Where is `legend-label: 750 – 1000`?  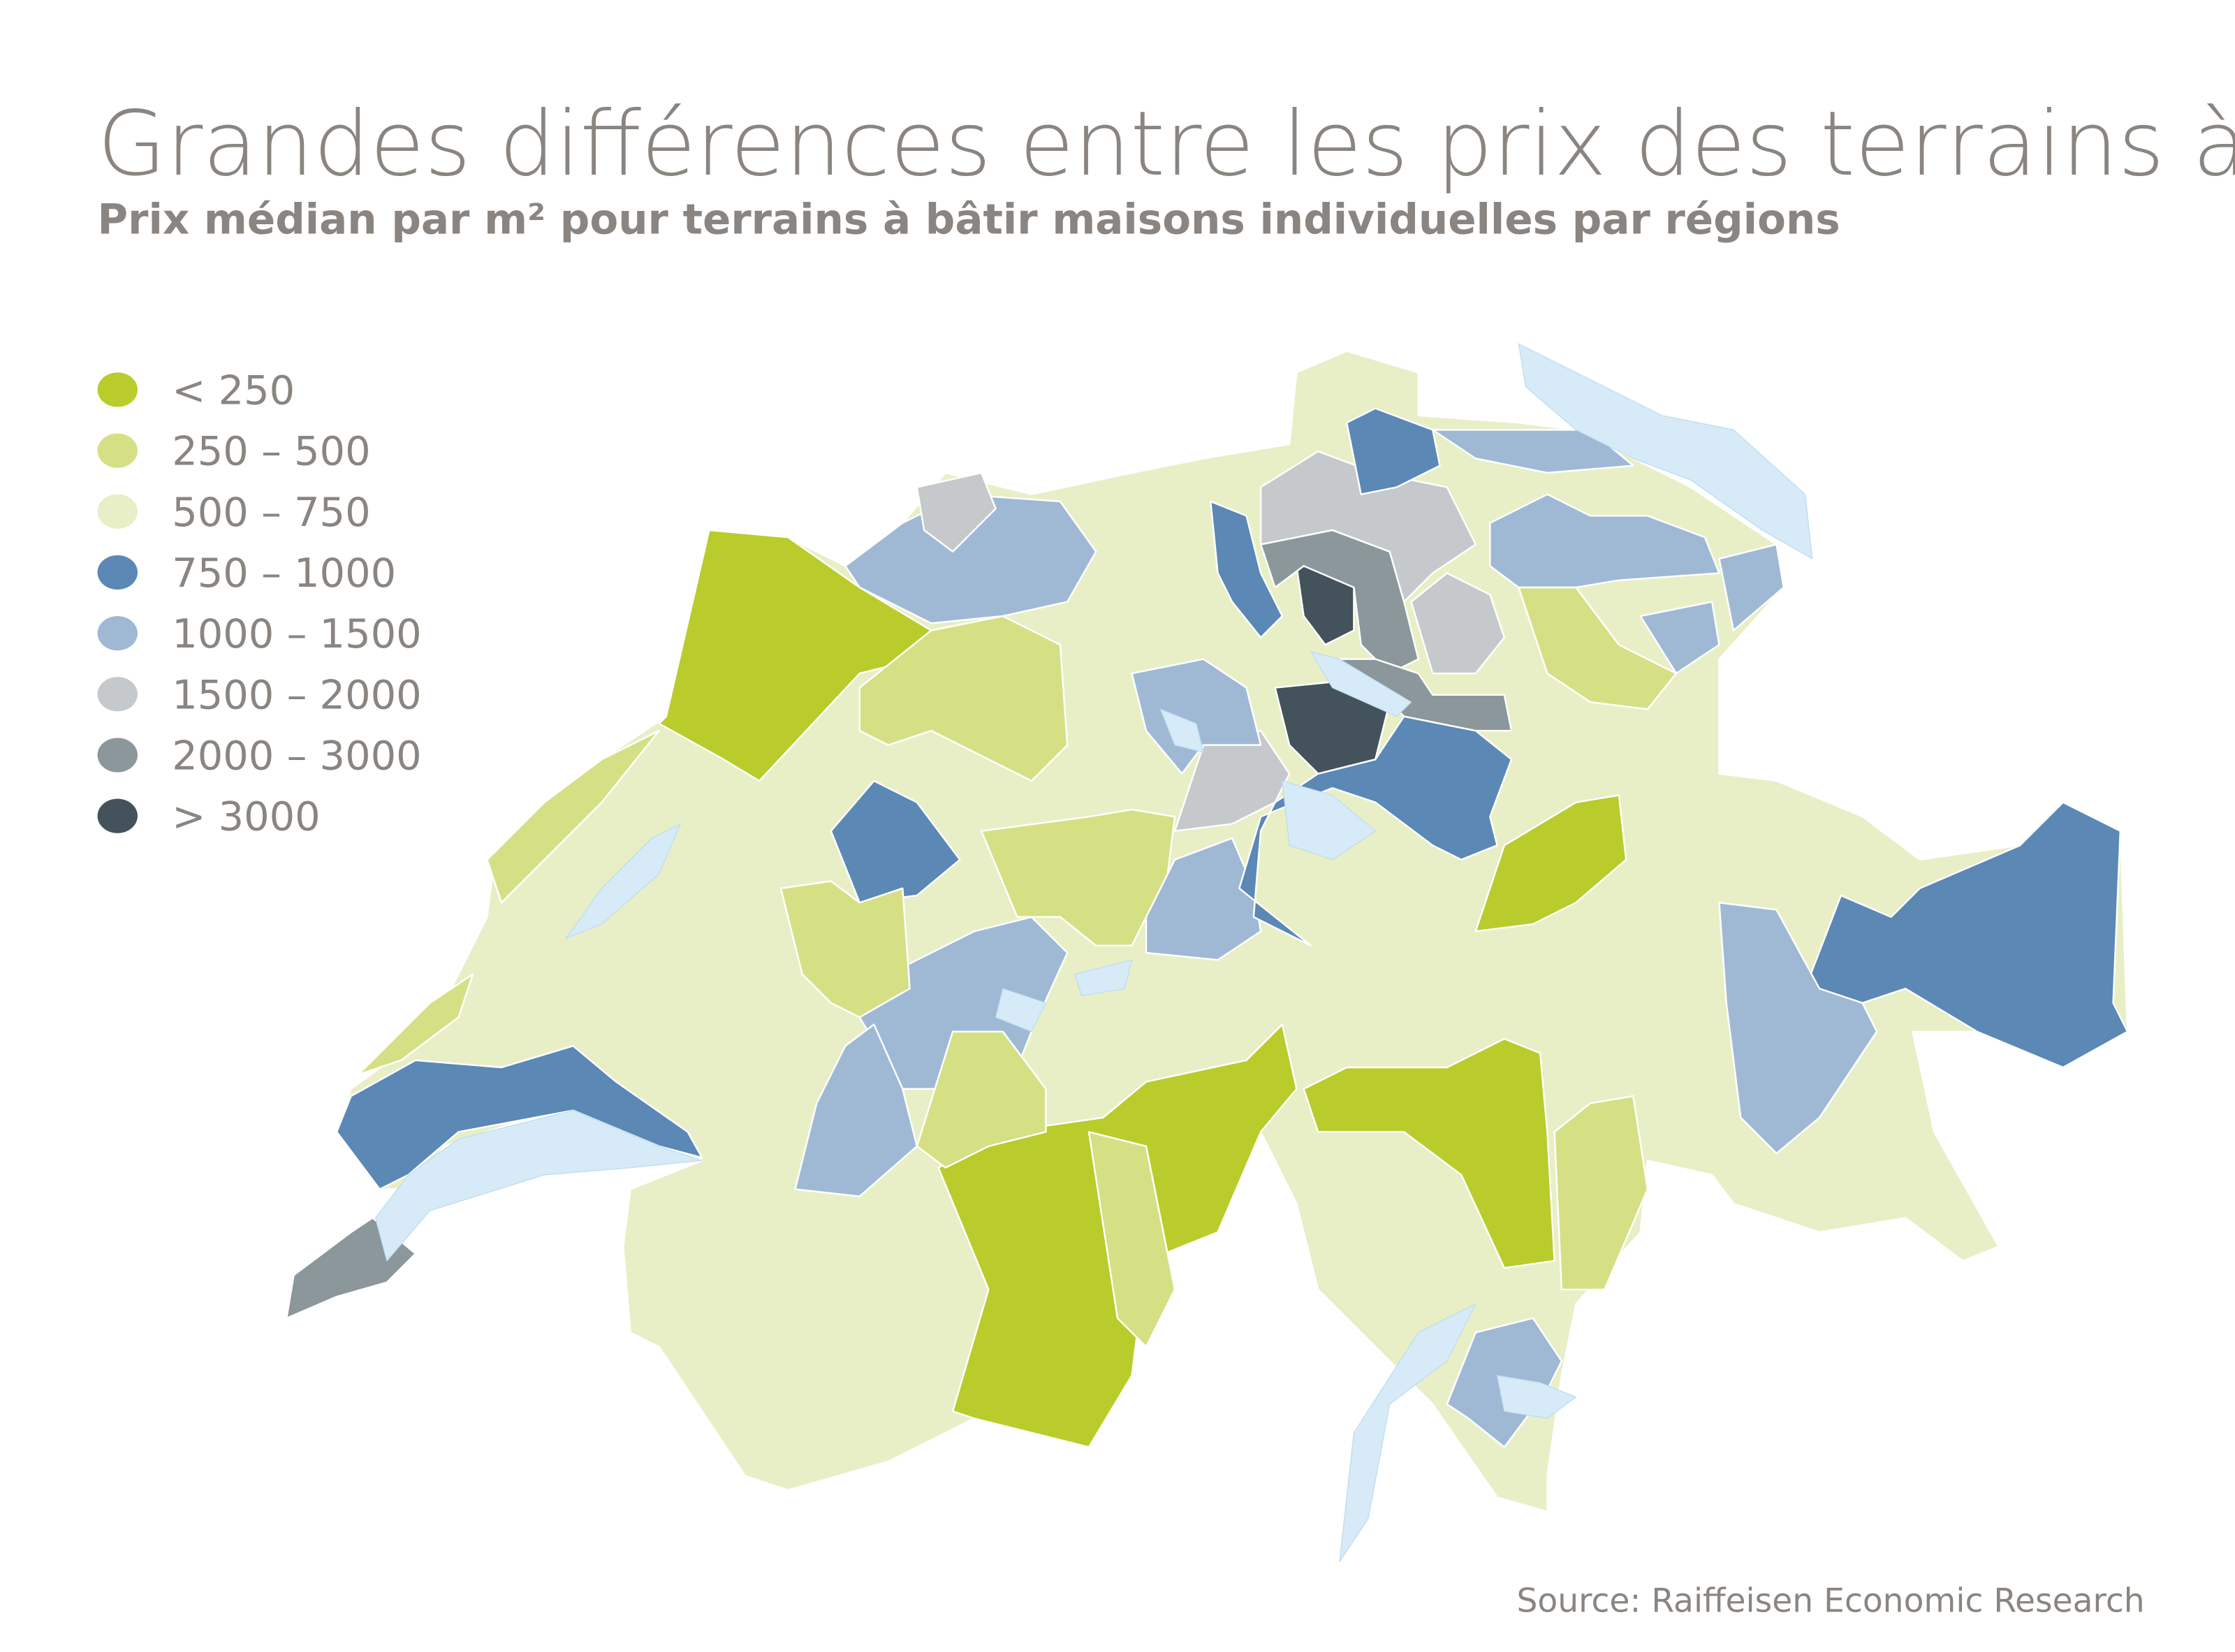 legend-label: 750 – 1000 is located at coordinates (284, 573).